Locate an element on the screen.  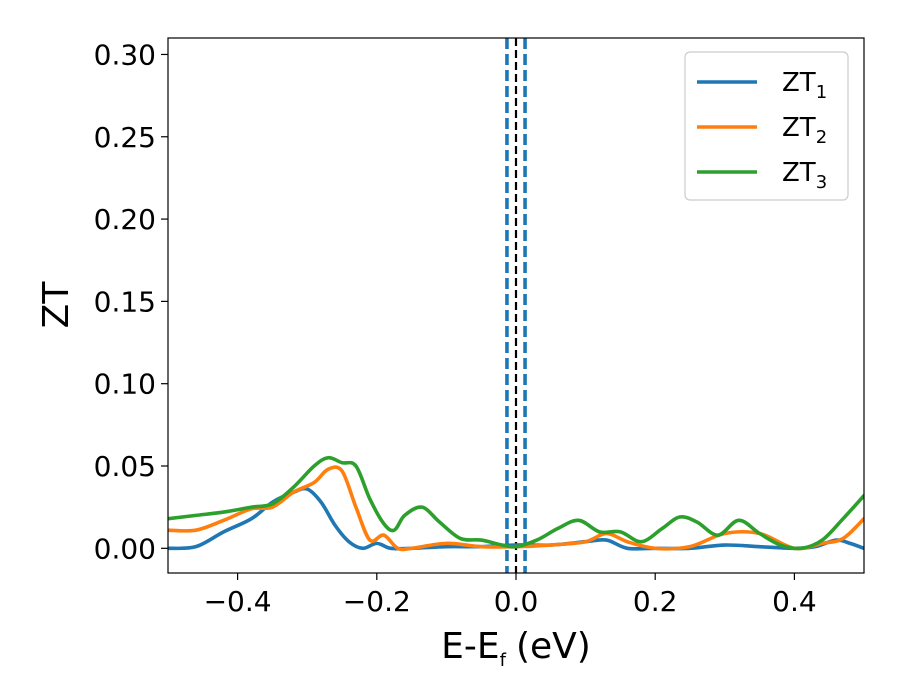
x-axis-unit: (eV) is located at coordinates (553, 646).